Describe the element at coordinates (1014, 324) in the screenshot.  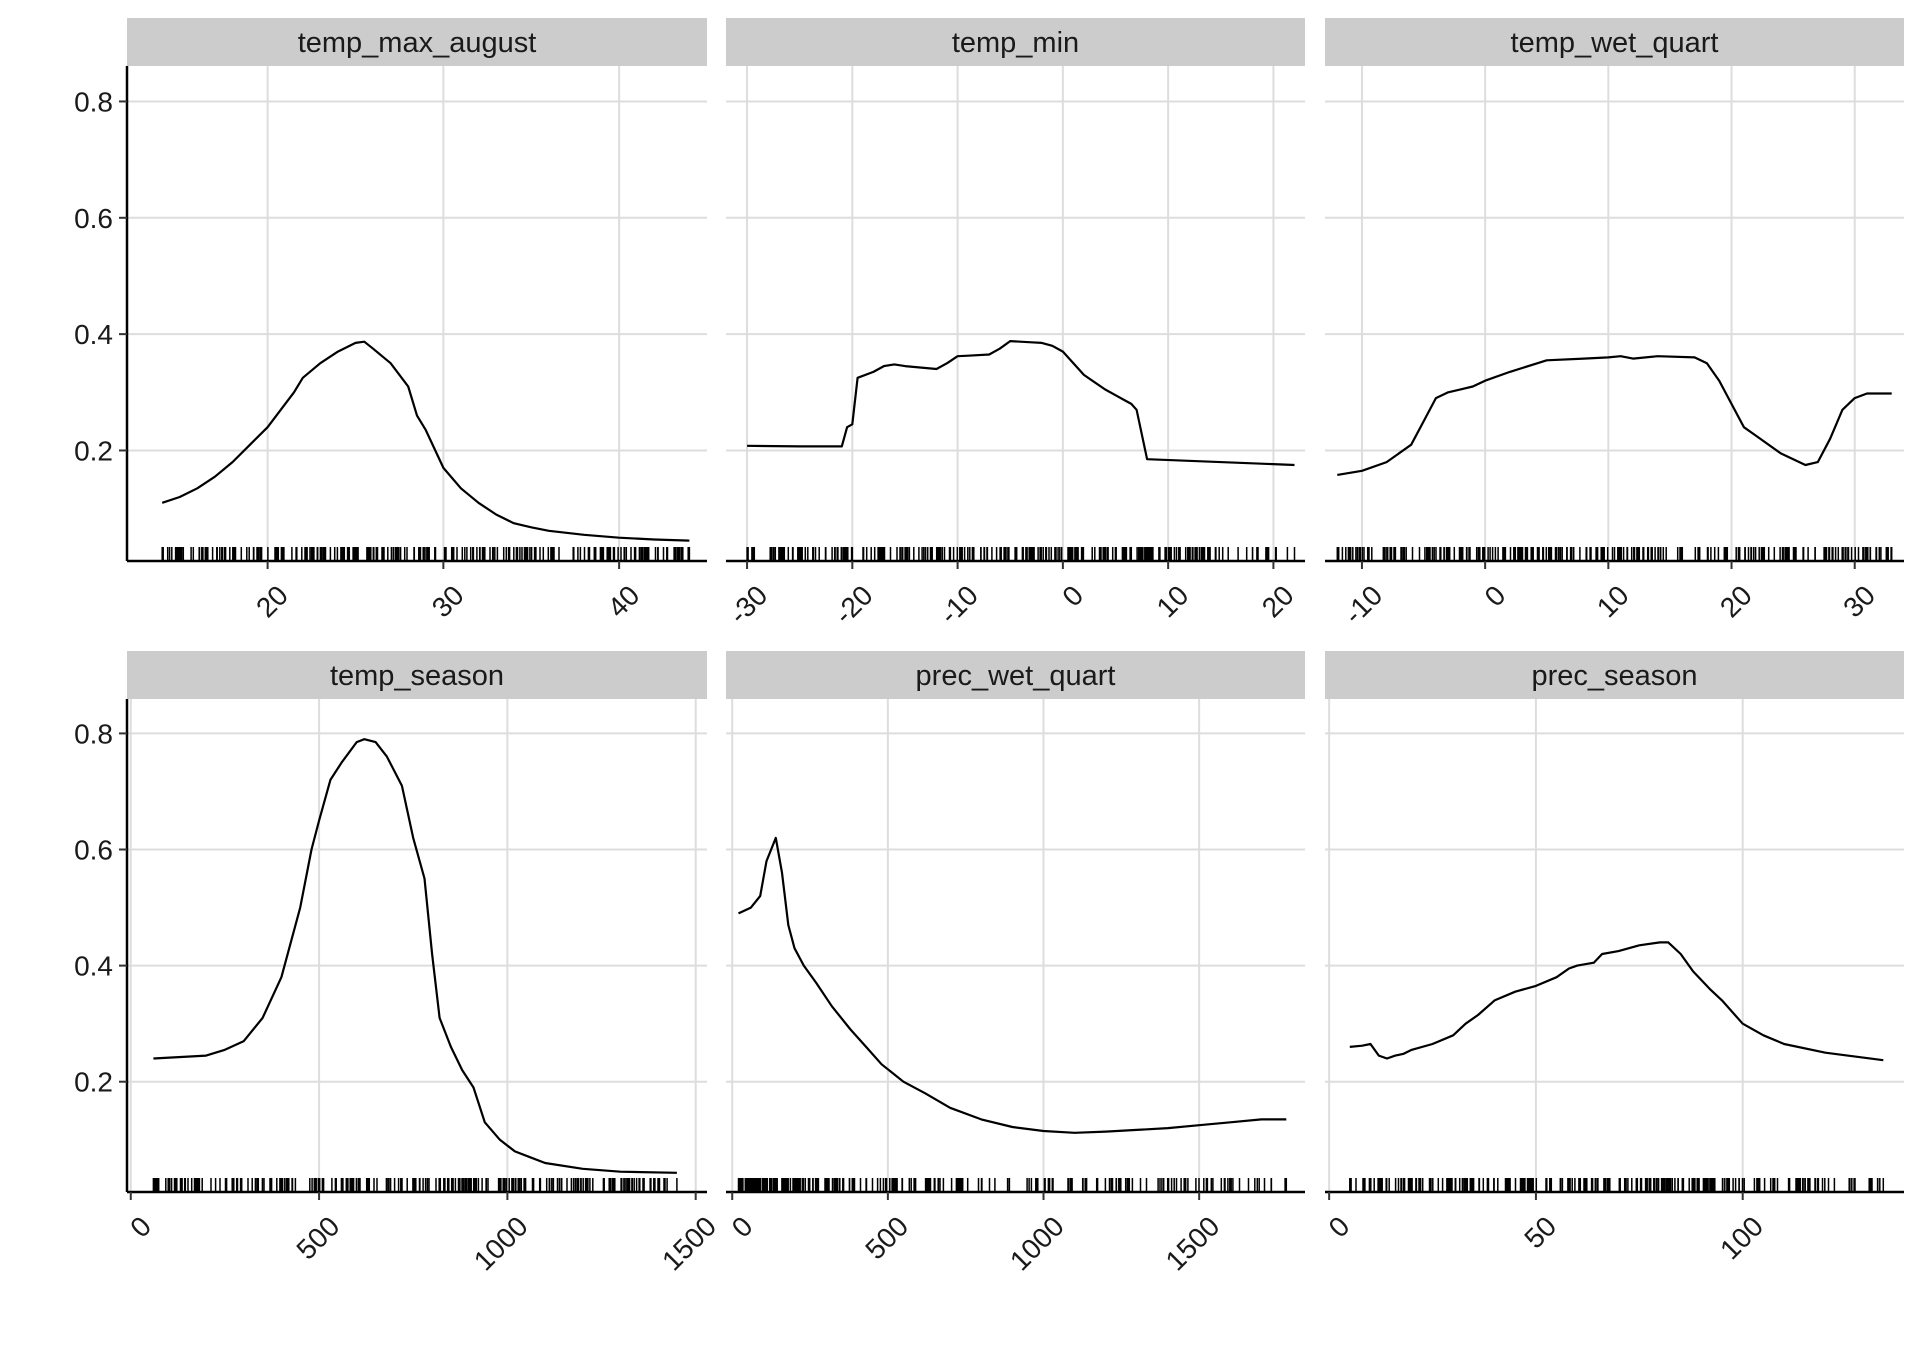
I see `panel-temp-min: temp_min -30 -20 -10 0 10 20` at that location.